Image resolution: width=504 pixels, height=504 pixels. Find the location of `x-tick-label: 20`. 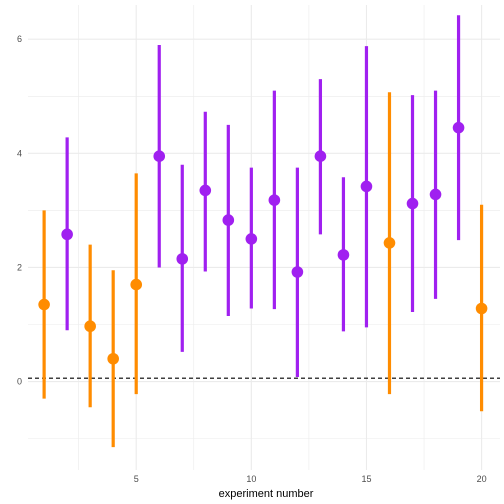

x-tick-label: 20 is located at coordinates (482, 479).